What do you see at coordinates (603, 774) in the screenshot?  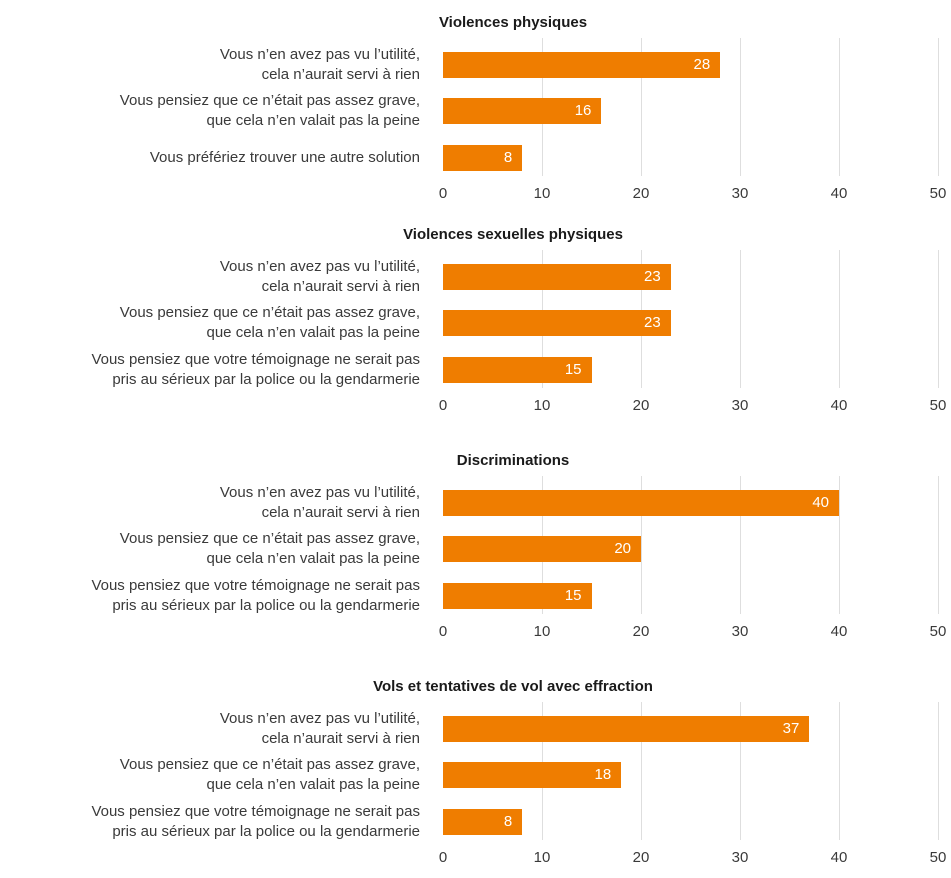 I see `bar-value-label: 18` at bounding box center [603, 774].